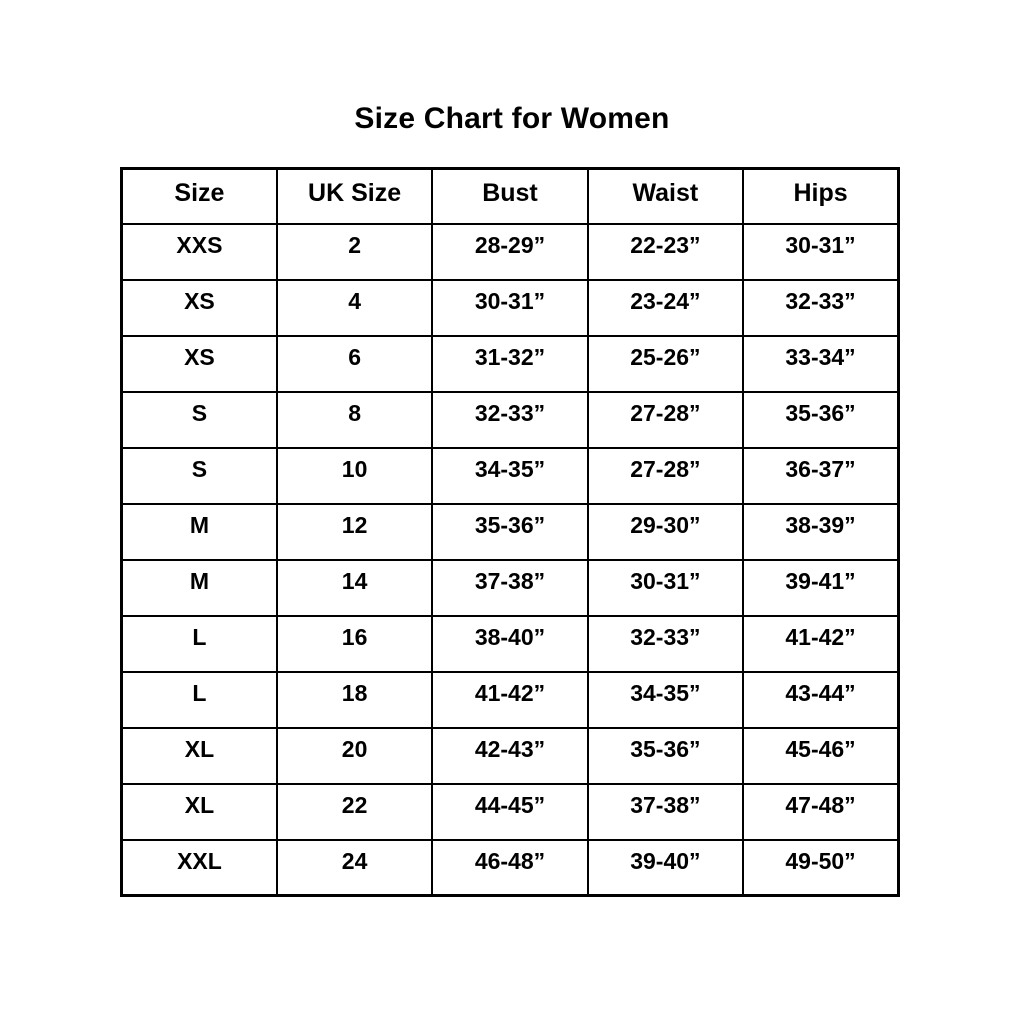 The height and width of the screenshot is (1024, 1024). Describe the element at coordinates (354, 419) in the screenshot. I see `cell-uk-size: 8` at that location.